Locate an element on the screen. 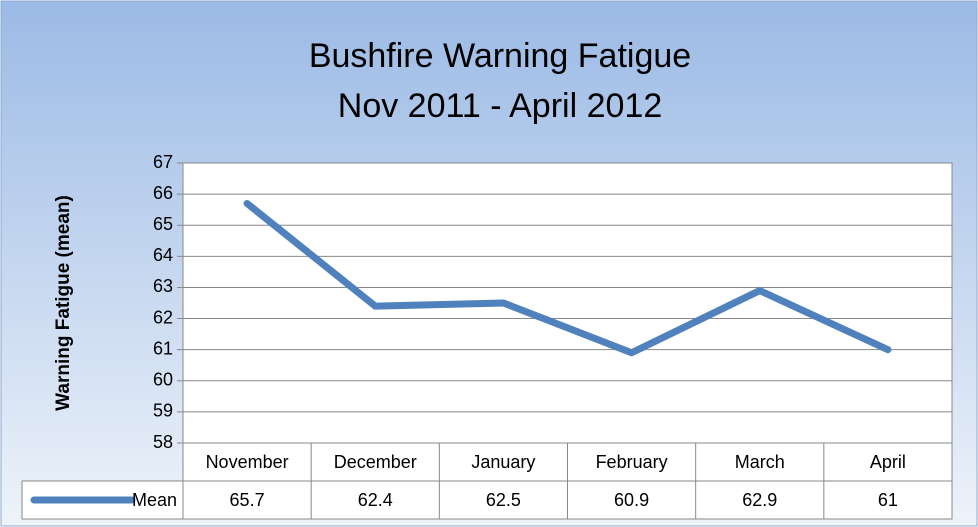  y-tick-label: 66 is located at coordinates (163, 193).